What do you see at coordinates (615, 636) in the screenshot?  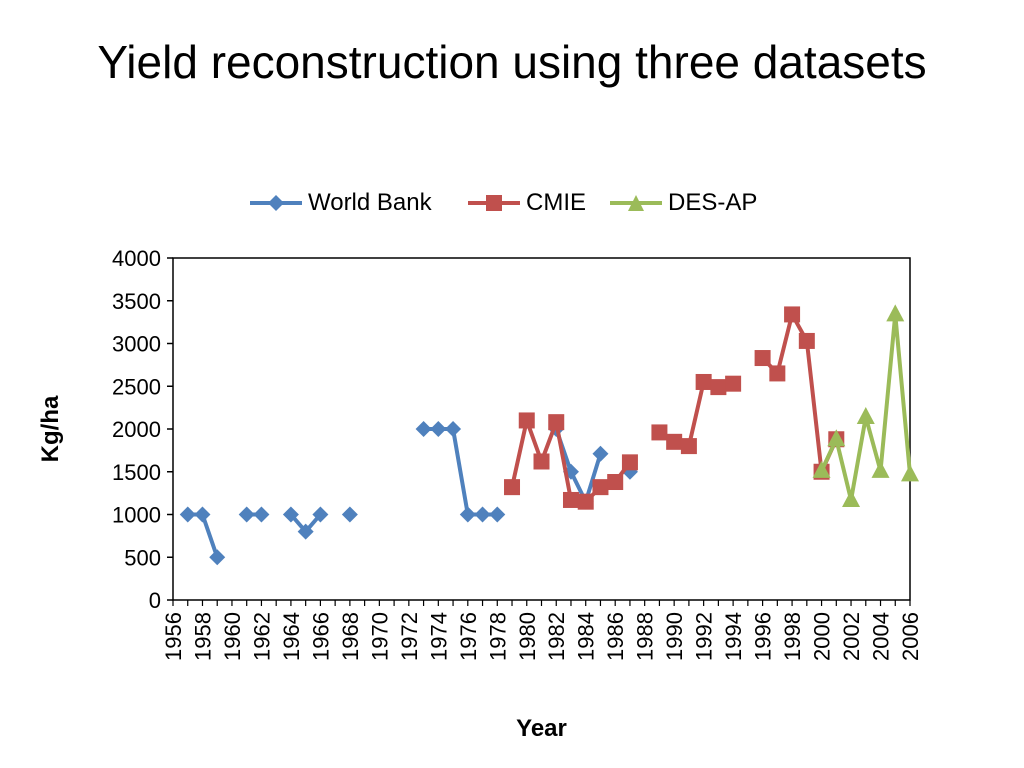 I see `x-tick-label: 1986` at bounding box center [615, 636].